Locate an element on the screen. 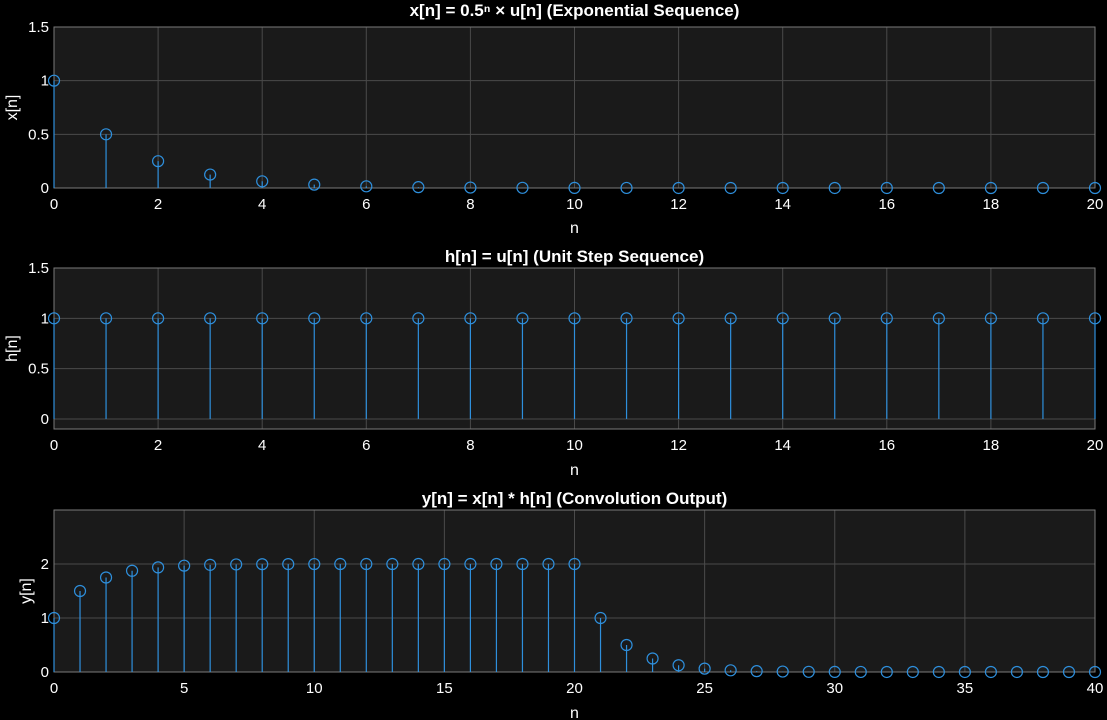  x-tick-label: 30 is located at coordinates (834, 688).